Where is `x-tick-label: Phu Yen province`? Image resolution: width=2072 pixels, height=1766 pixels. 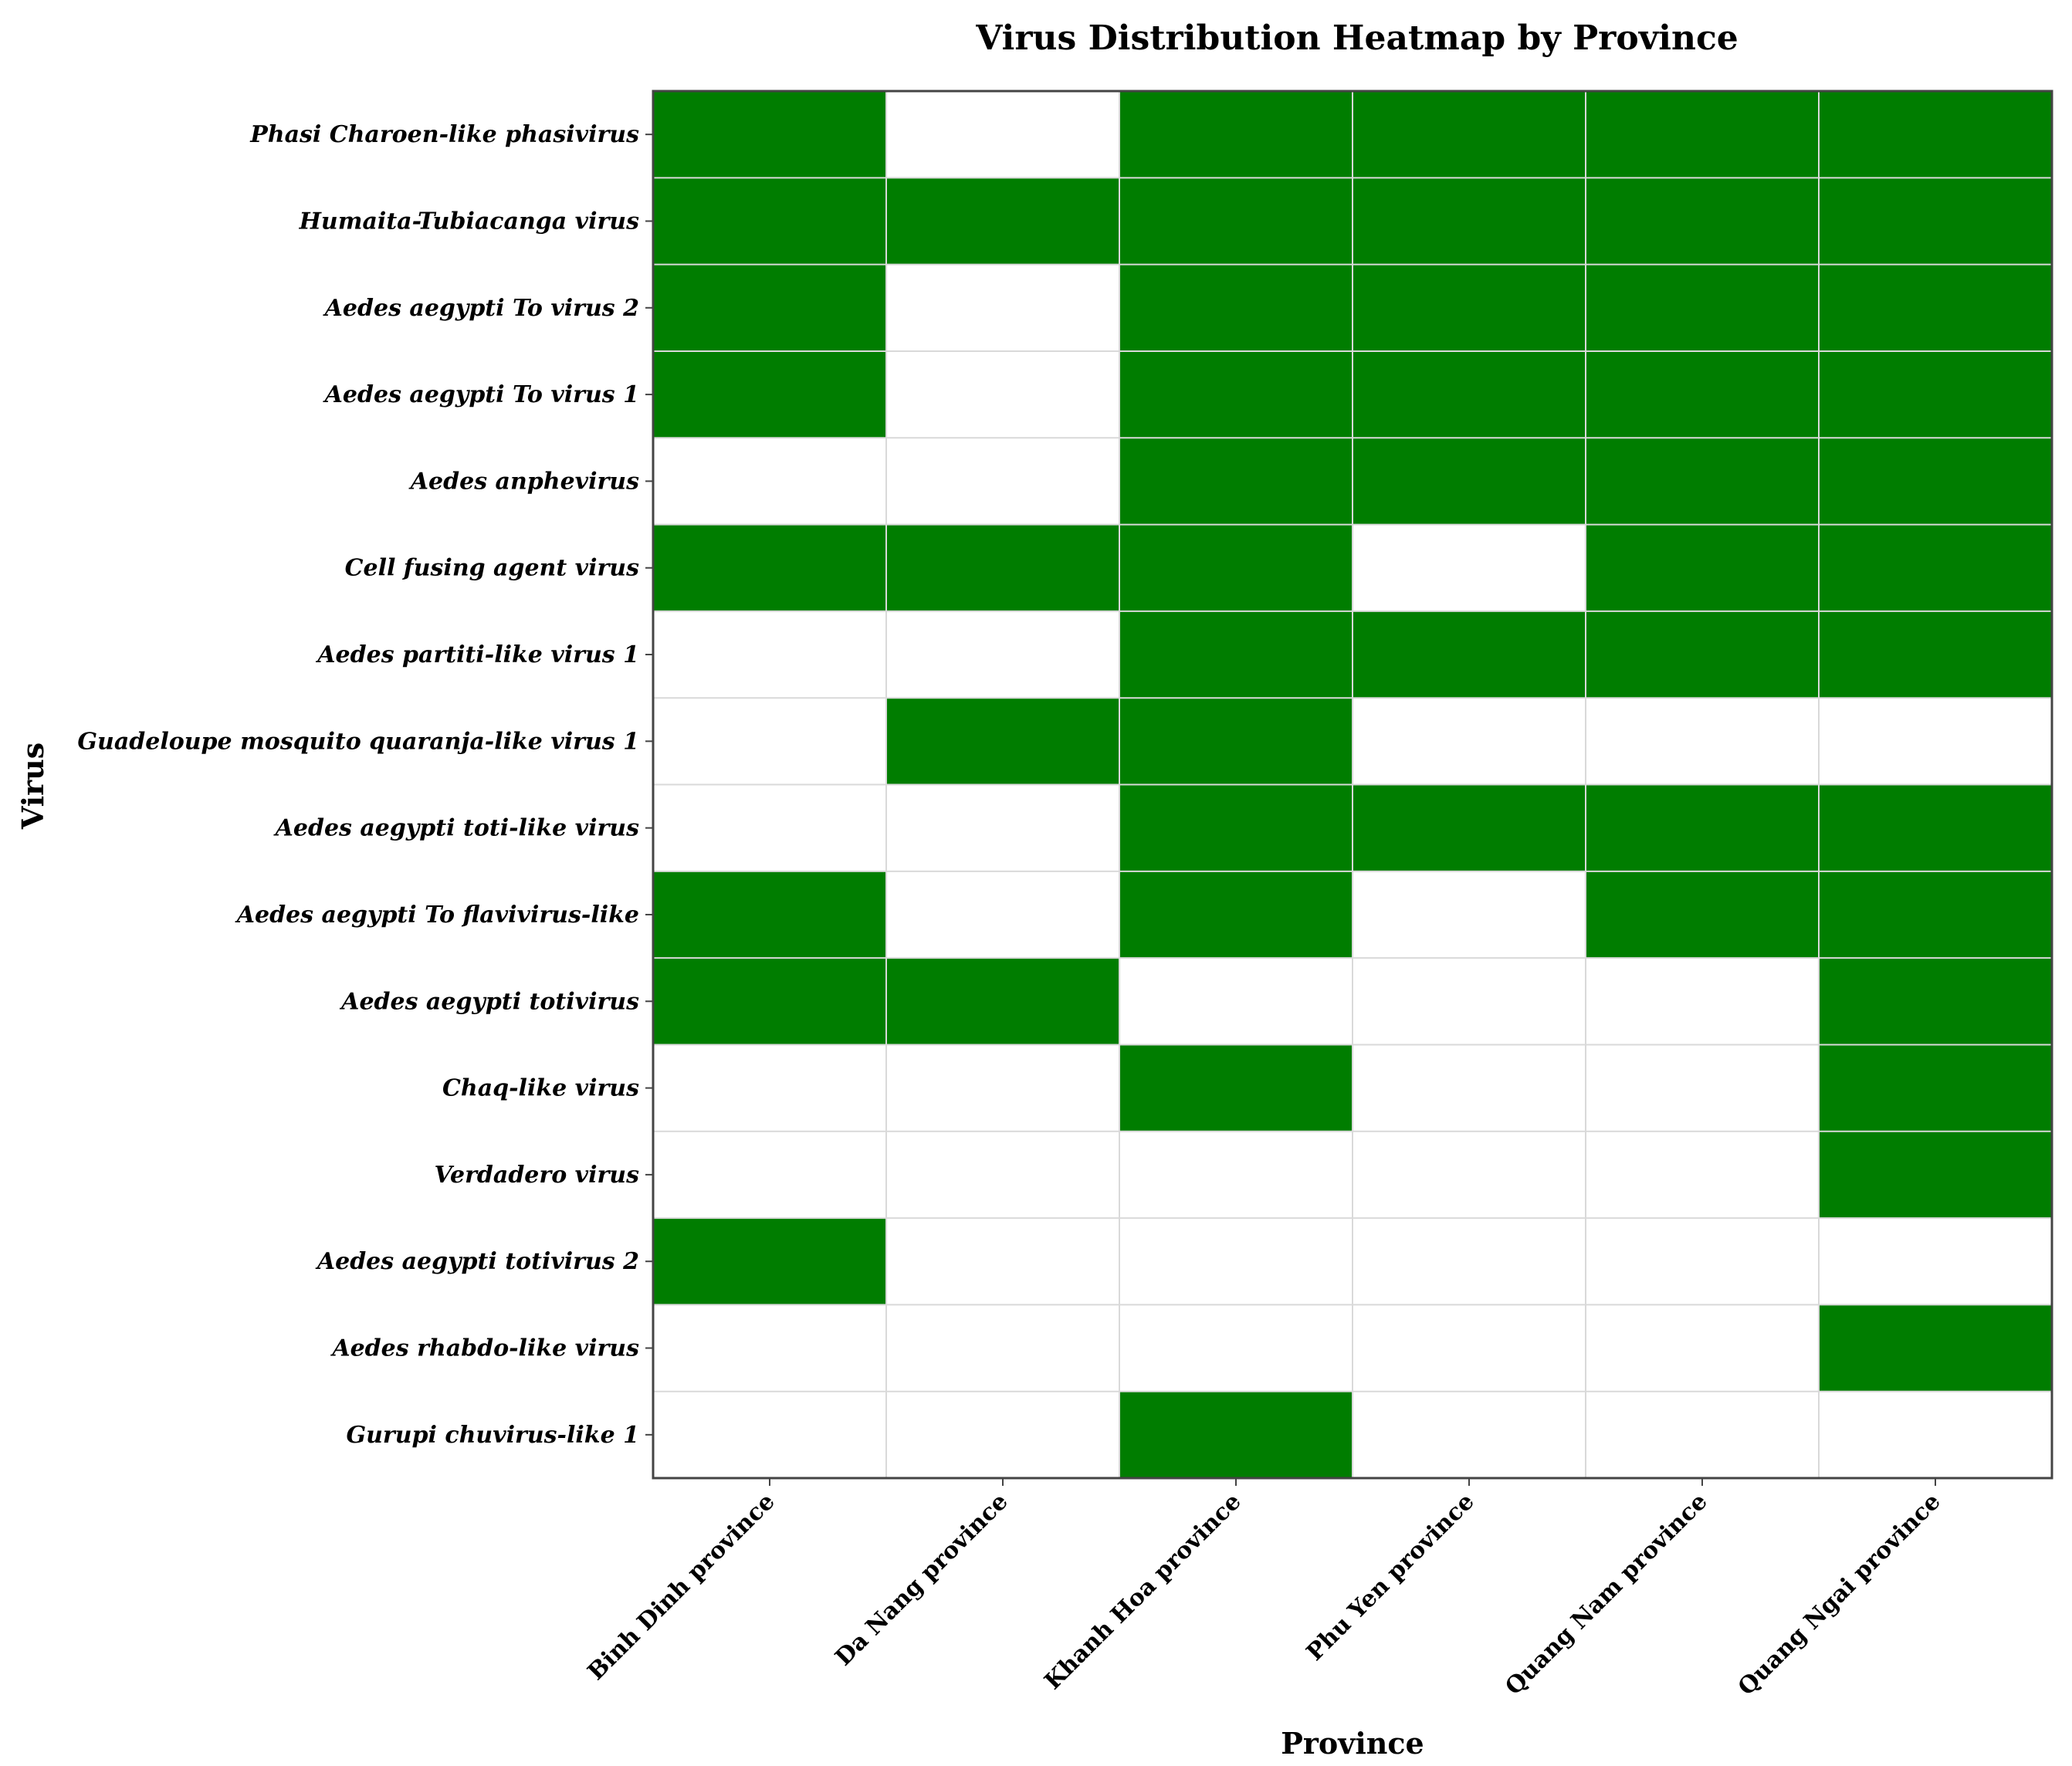
x-tick-label: Phu Yen province is located at coordinates (1391, 1577).